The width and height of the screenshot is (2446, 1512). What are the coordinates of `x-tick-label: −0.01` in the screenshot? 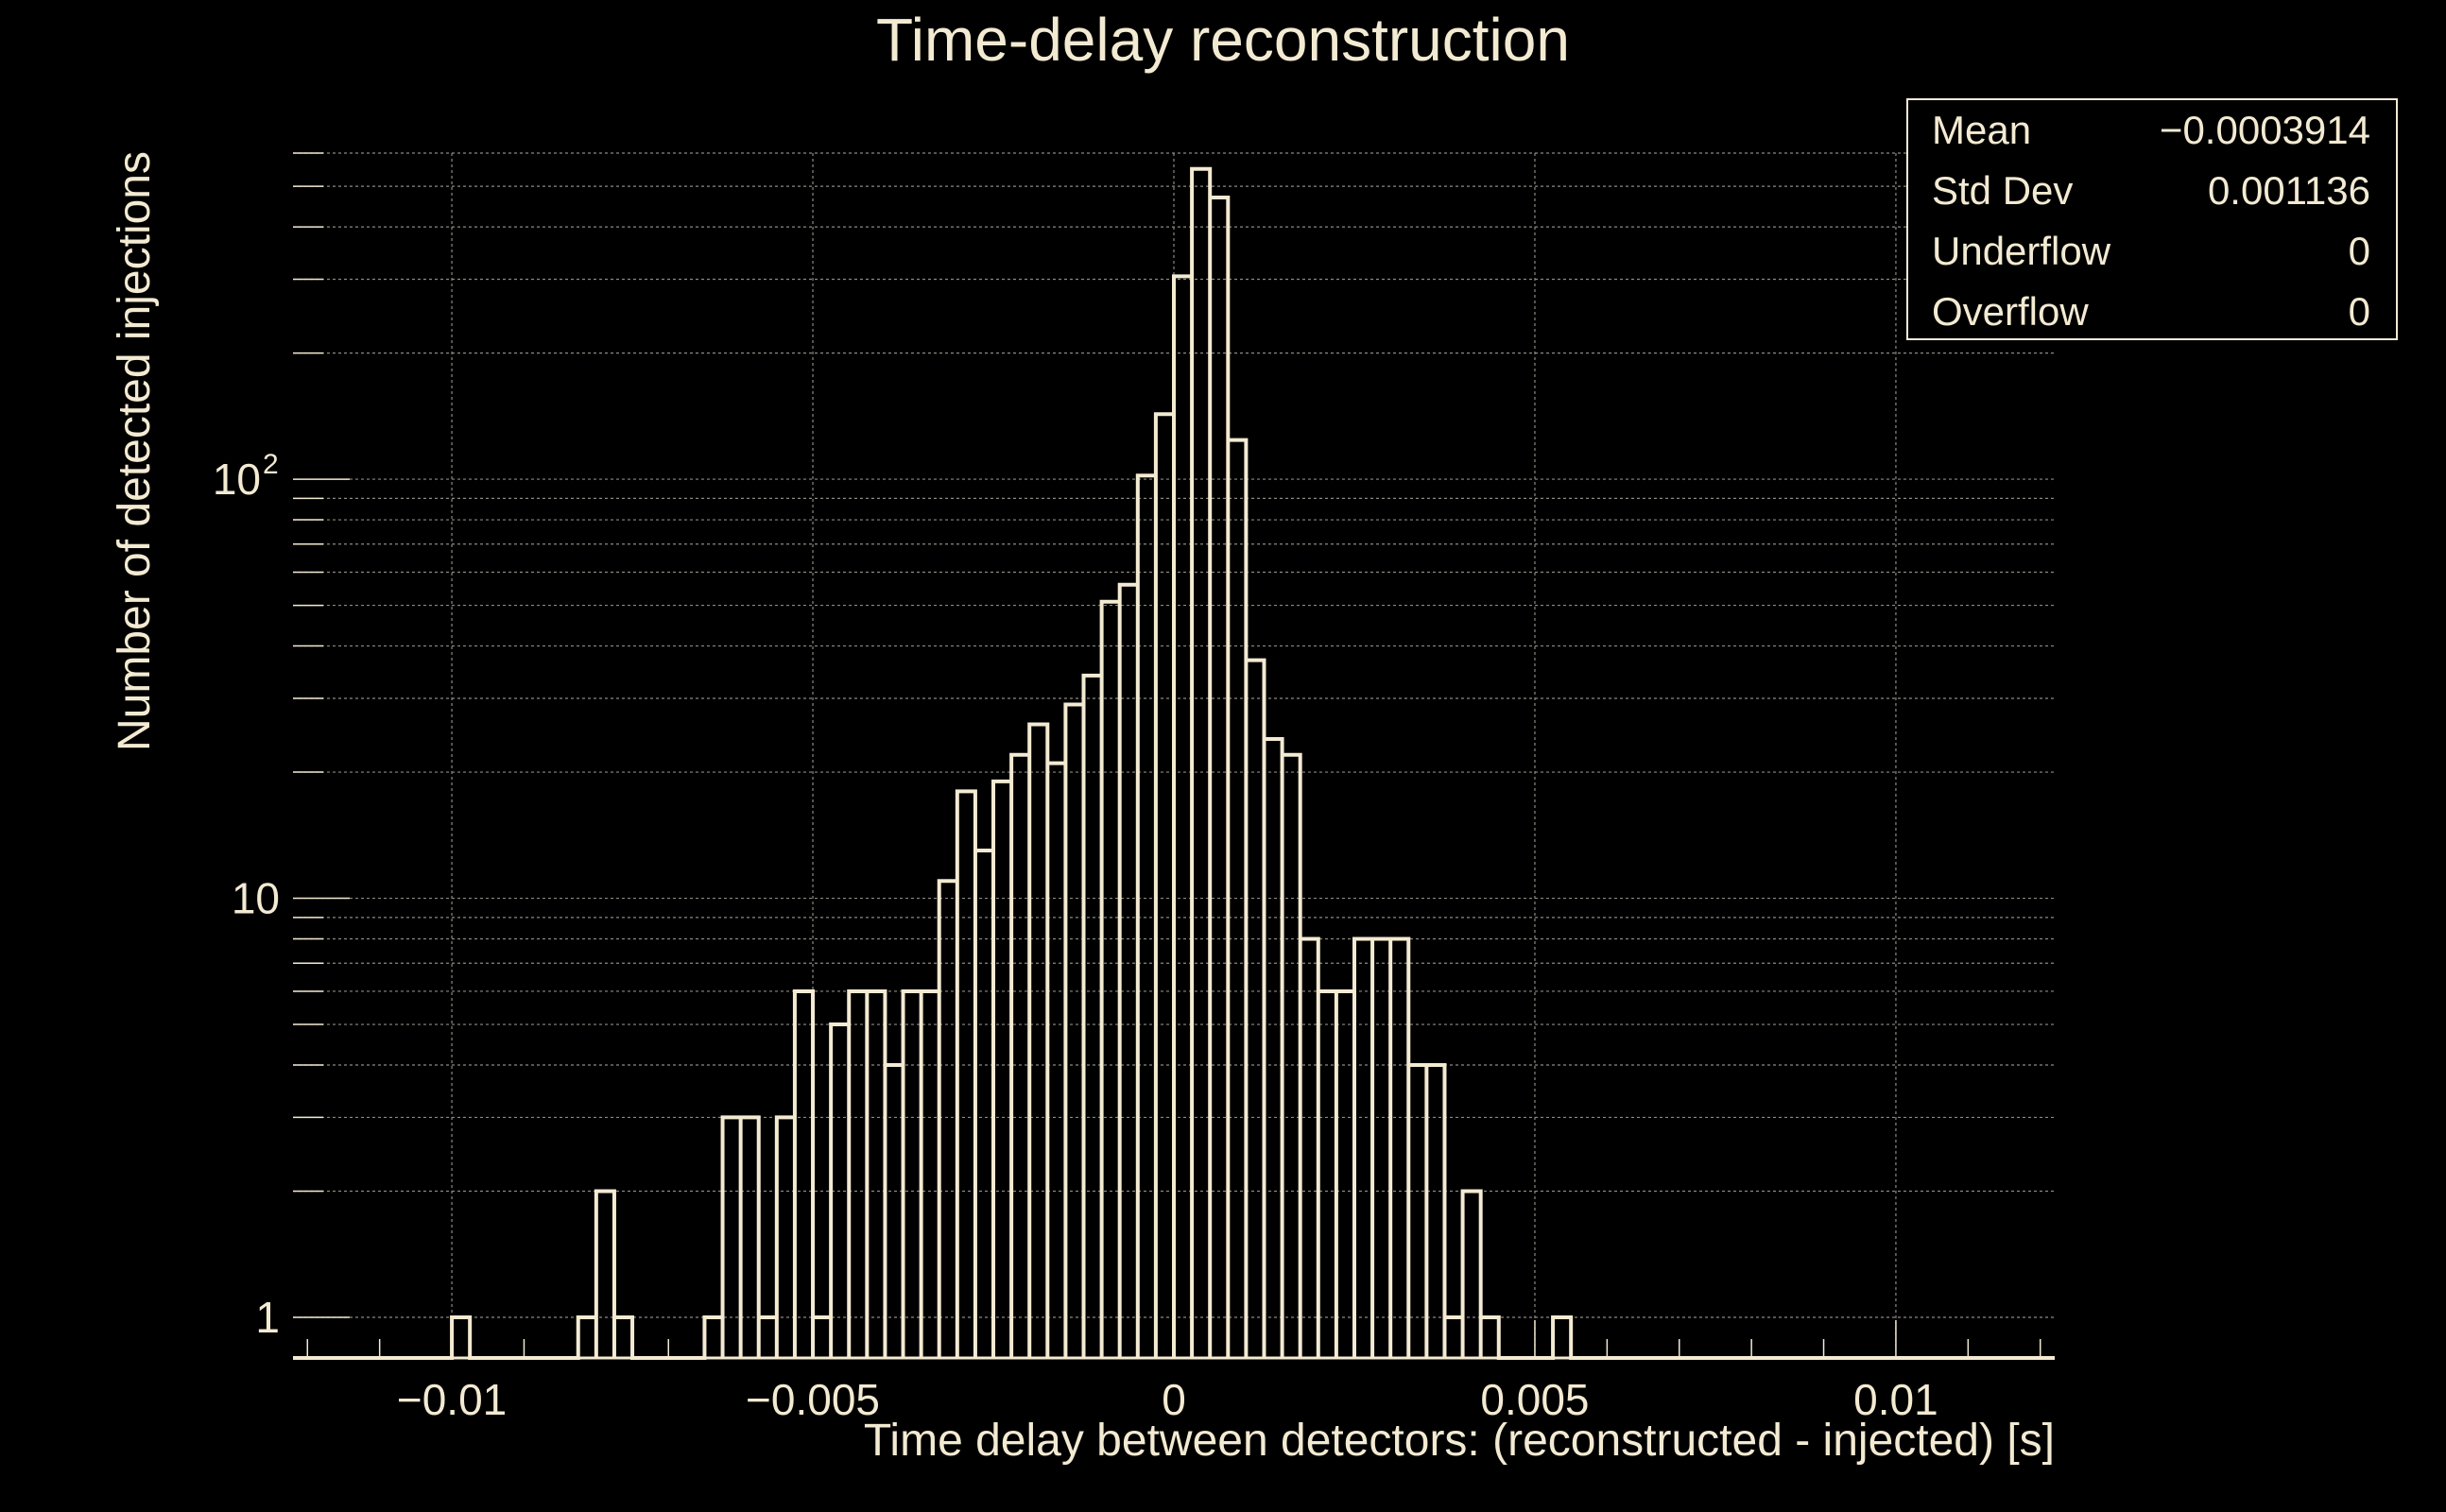 It's located at (452, 1399).